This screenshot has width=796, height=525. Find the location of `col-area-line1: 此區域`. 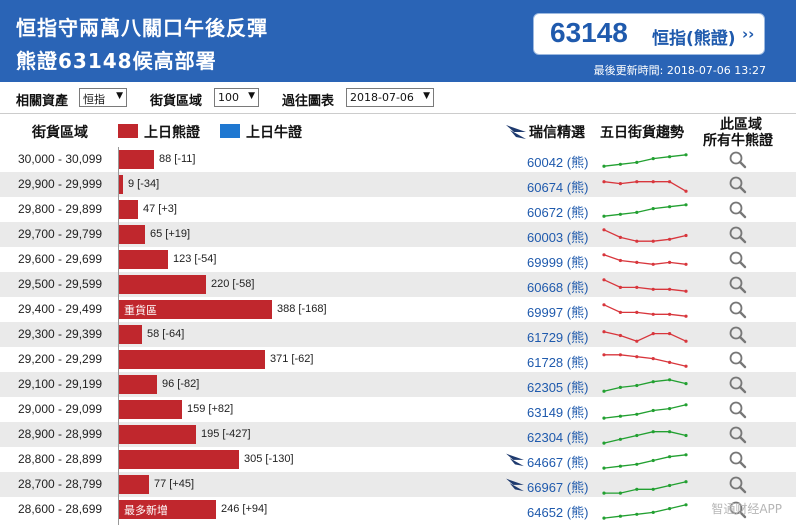

col-area-line1: 此區域 is located at coordinates (741, 125).